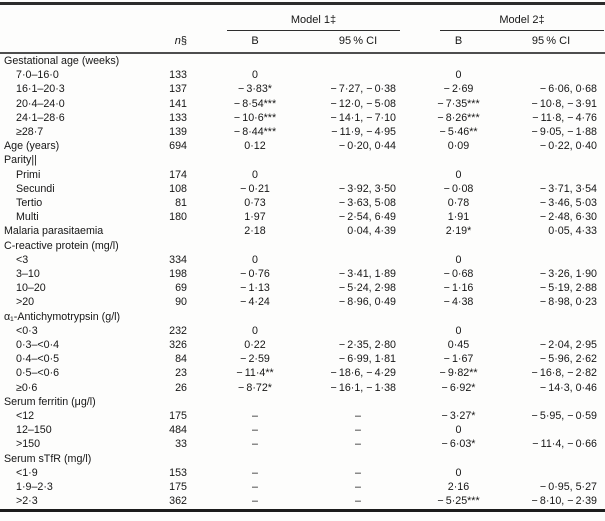 Image resolution: width=605 pixels, height=521 pixels. Describe the element at coordinates (371, 231) in the screenshot. I see `model1-ci-cell: 0·04, 4·39` at that location.